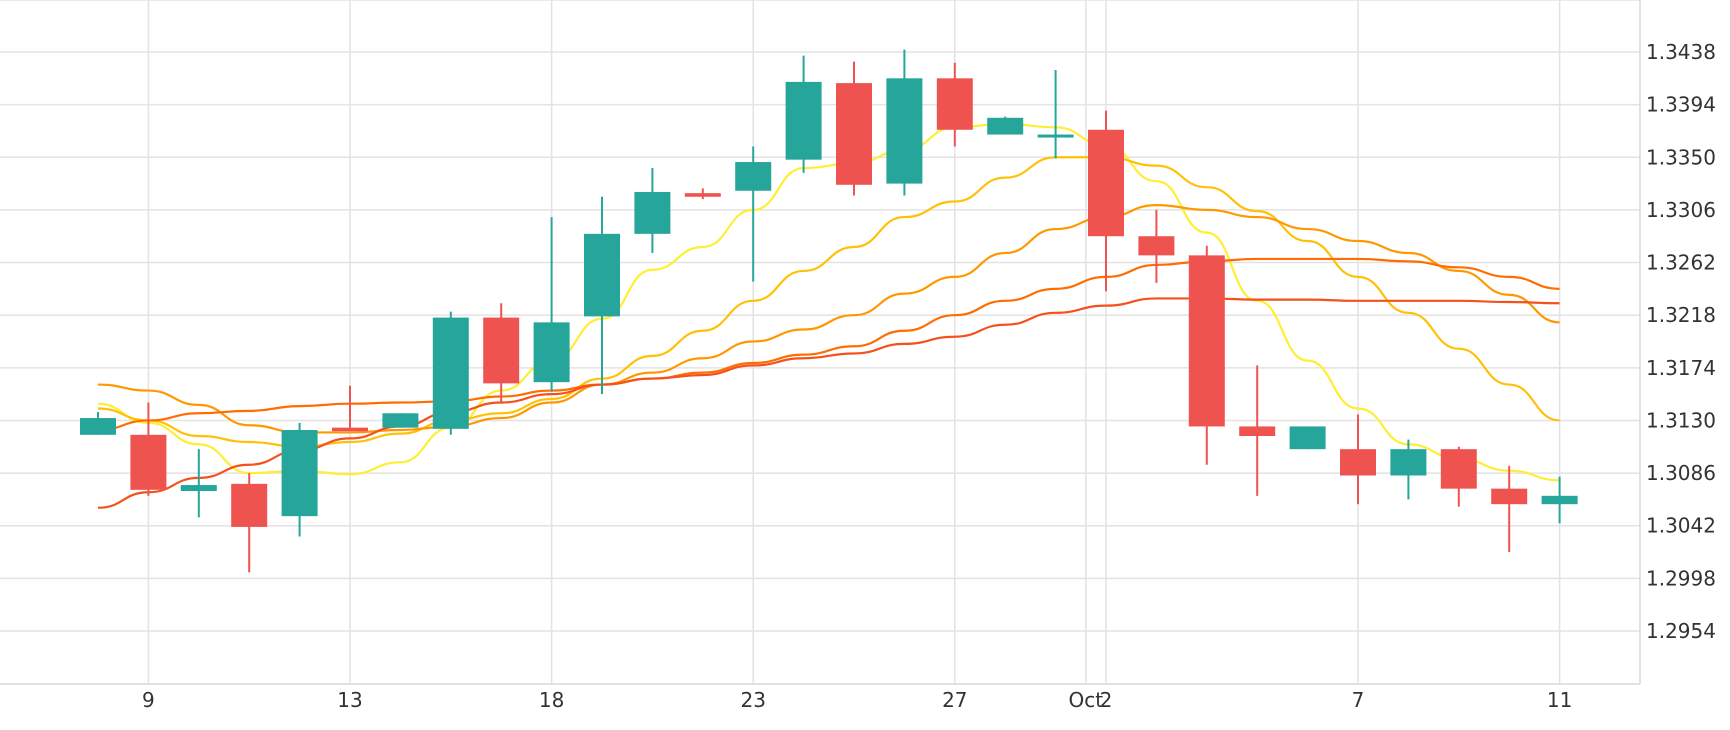 The image size is (1730, 730). What do you see at coordinates (349, 700) in the screenshot?
I see `x-tick-label: 13` at bounding box center [349, 700].